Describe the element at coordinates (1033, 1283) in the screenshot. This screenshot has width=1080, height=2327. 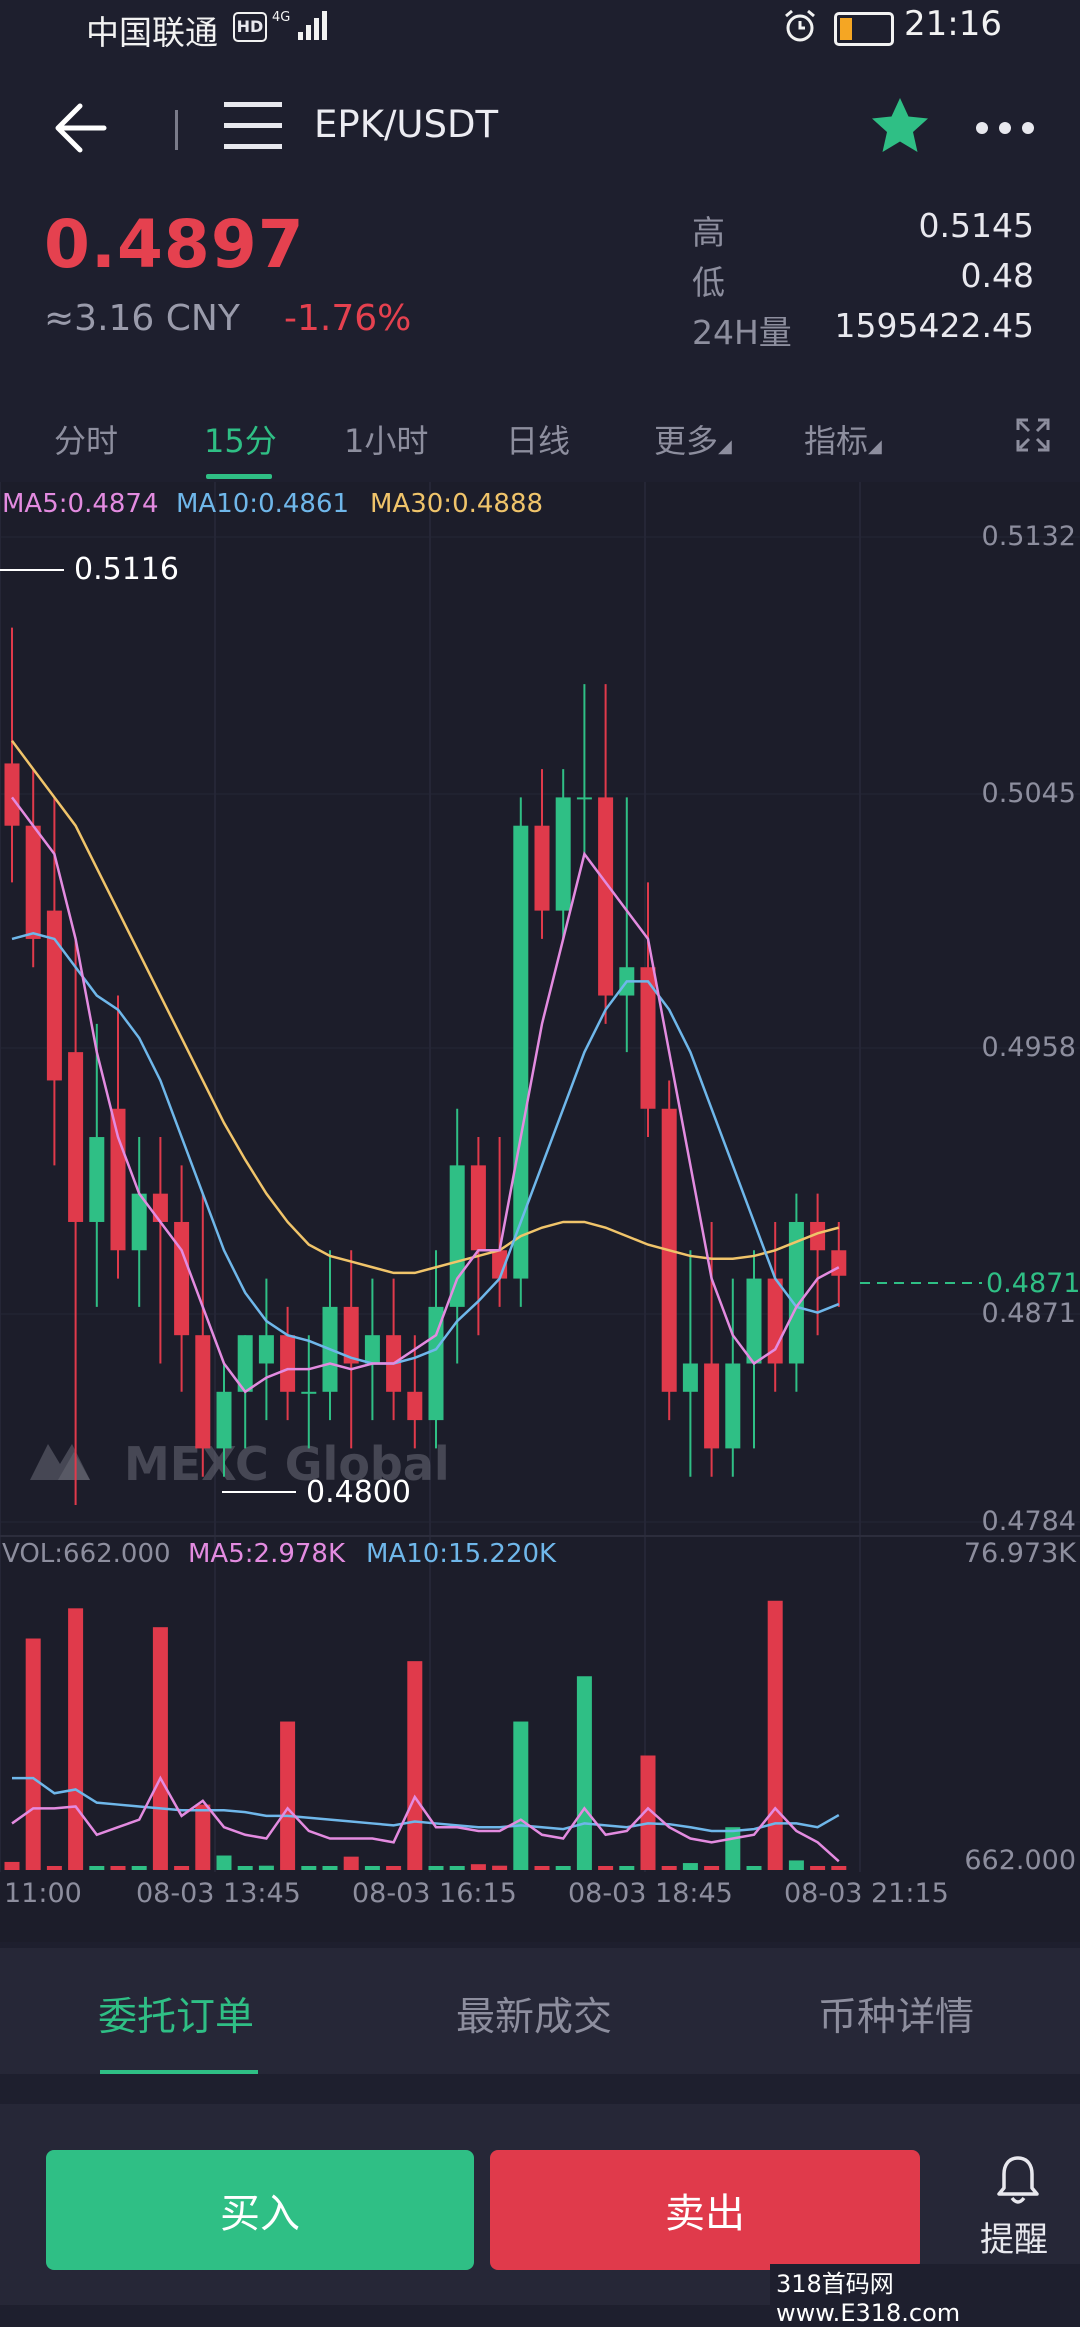
I see `last-price-tag: 0.4871` at that location.